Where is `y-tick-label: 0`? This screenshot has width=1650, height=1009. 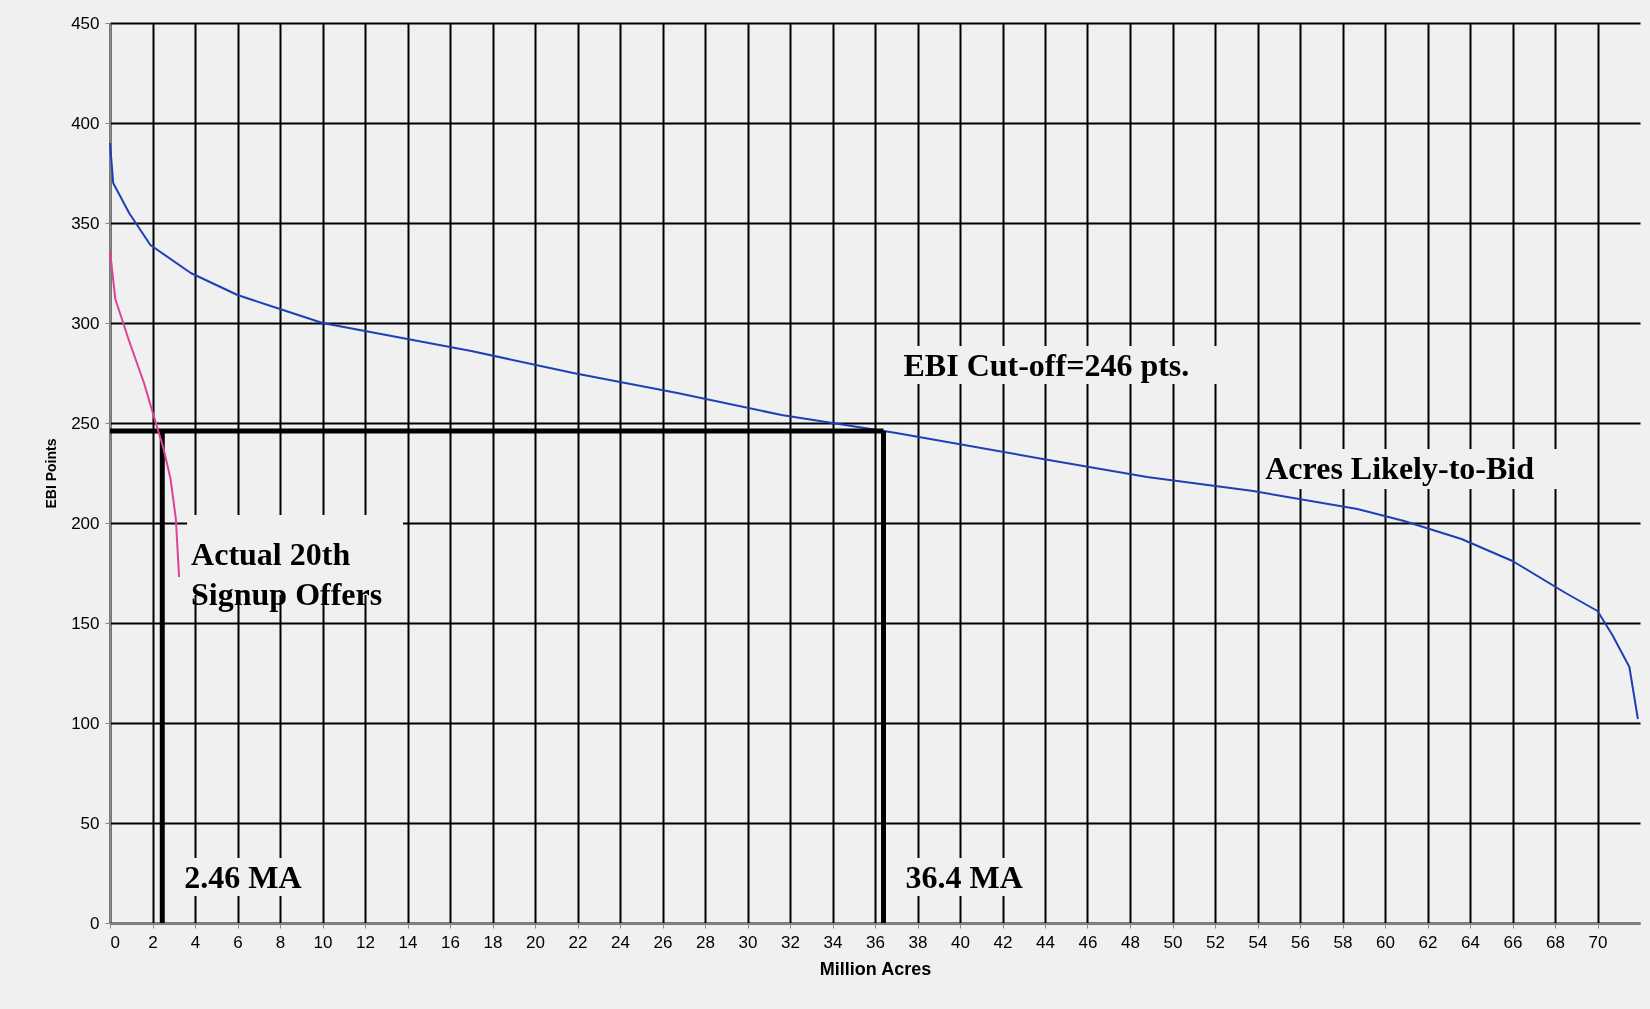 y-tick-label: 0 is located at coordinates (95, 923).